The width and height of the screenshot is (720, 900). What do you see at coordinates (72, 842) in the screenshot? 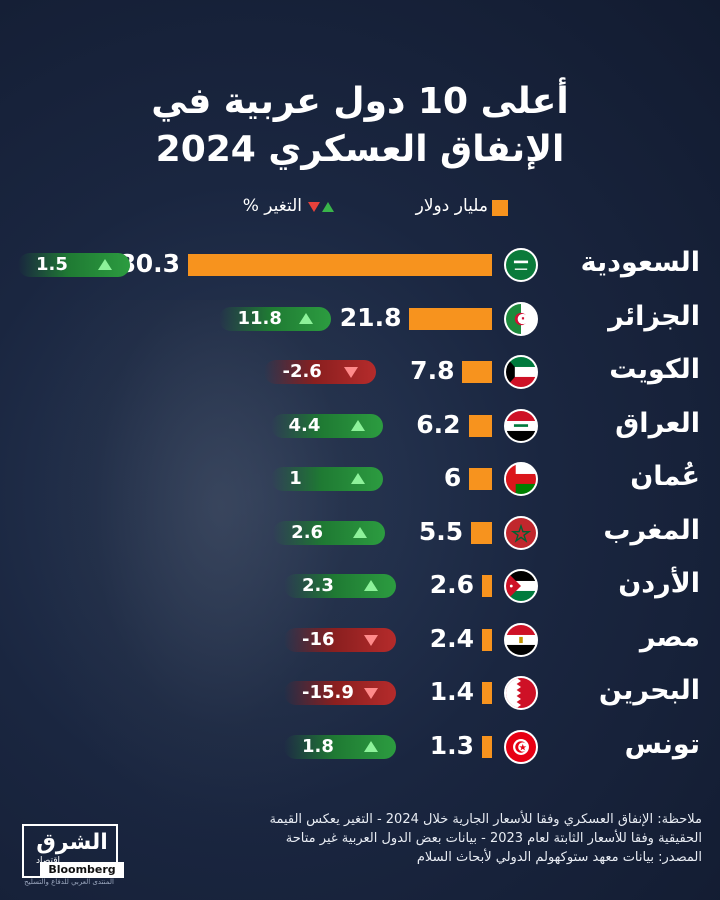
I see `logo-main-text: الشرق` at bounding box center [72, 842].